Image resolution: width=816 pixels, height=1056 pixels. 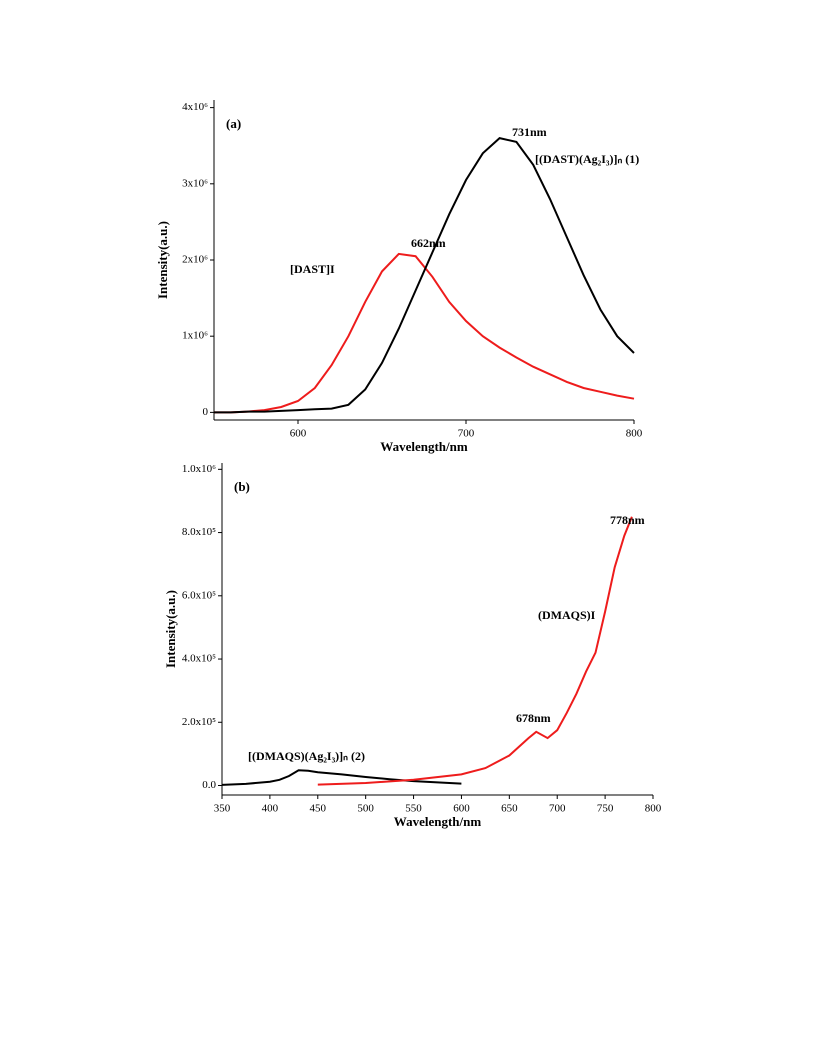 What do you see at coordinates (209, 785) in the screenshot?
I see `y-tick-label: 0.0` at bounding box center [209, 785].